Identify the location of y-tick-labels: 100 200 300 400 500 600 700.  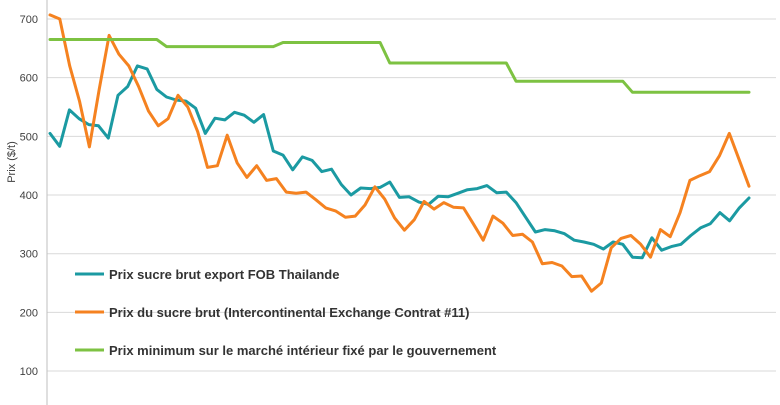
(29, 196).